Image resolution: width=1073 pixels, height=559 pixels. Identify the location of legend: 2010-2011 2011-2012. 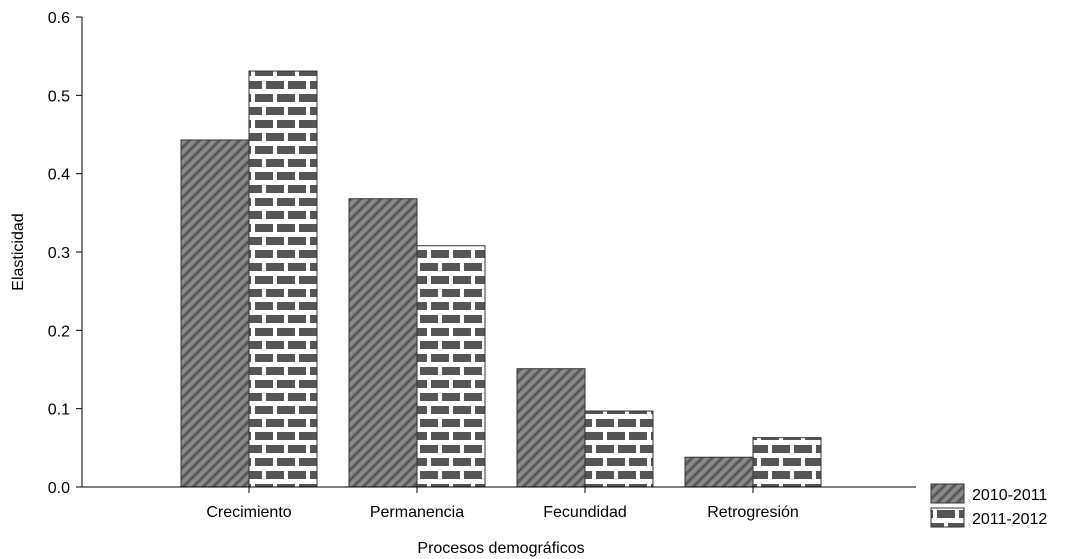
(988, 505).